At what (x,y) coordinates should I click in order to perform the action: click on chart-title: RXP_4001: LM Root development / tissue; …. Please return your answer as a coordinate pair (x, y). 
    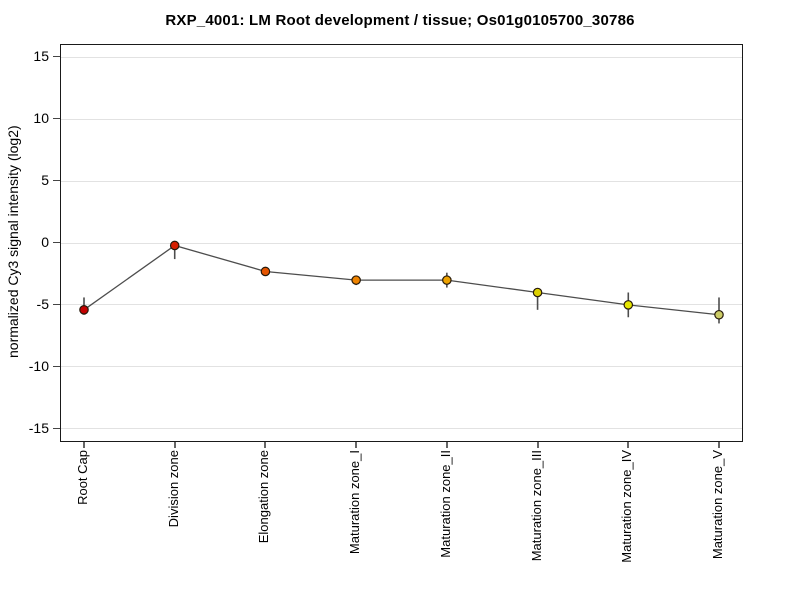
    Looking at the image, I should click on (400, 20).